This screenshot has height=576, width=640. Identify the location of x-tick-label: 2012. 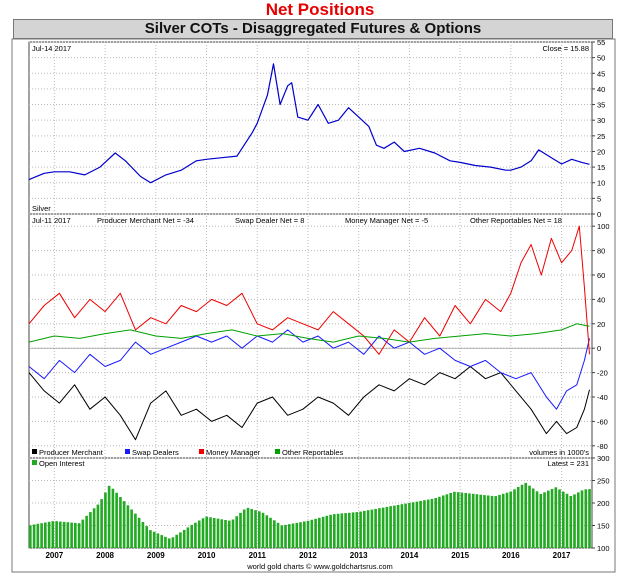
(308, 555).